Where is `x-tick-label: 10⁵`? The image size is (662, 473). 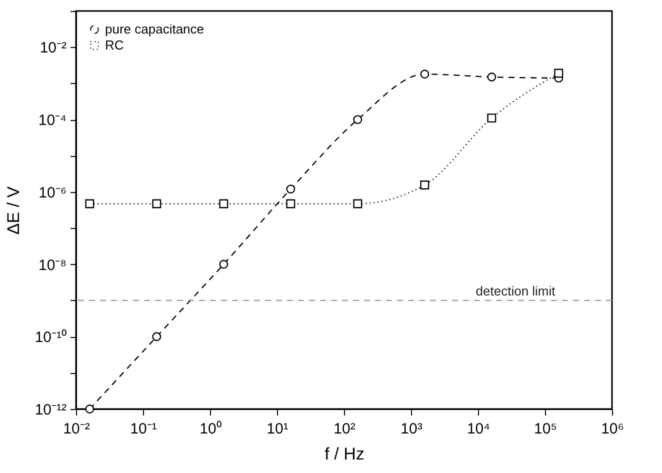
x-tick-label: 10⁵ is located at coordinates (545, 429).